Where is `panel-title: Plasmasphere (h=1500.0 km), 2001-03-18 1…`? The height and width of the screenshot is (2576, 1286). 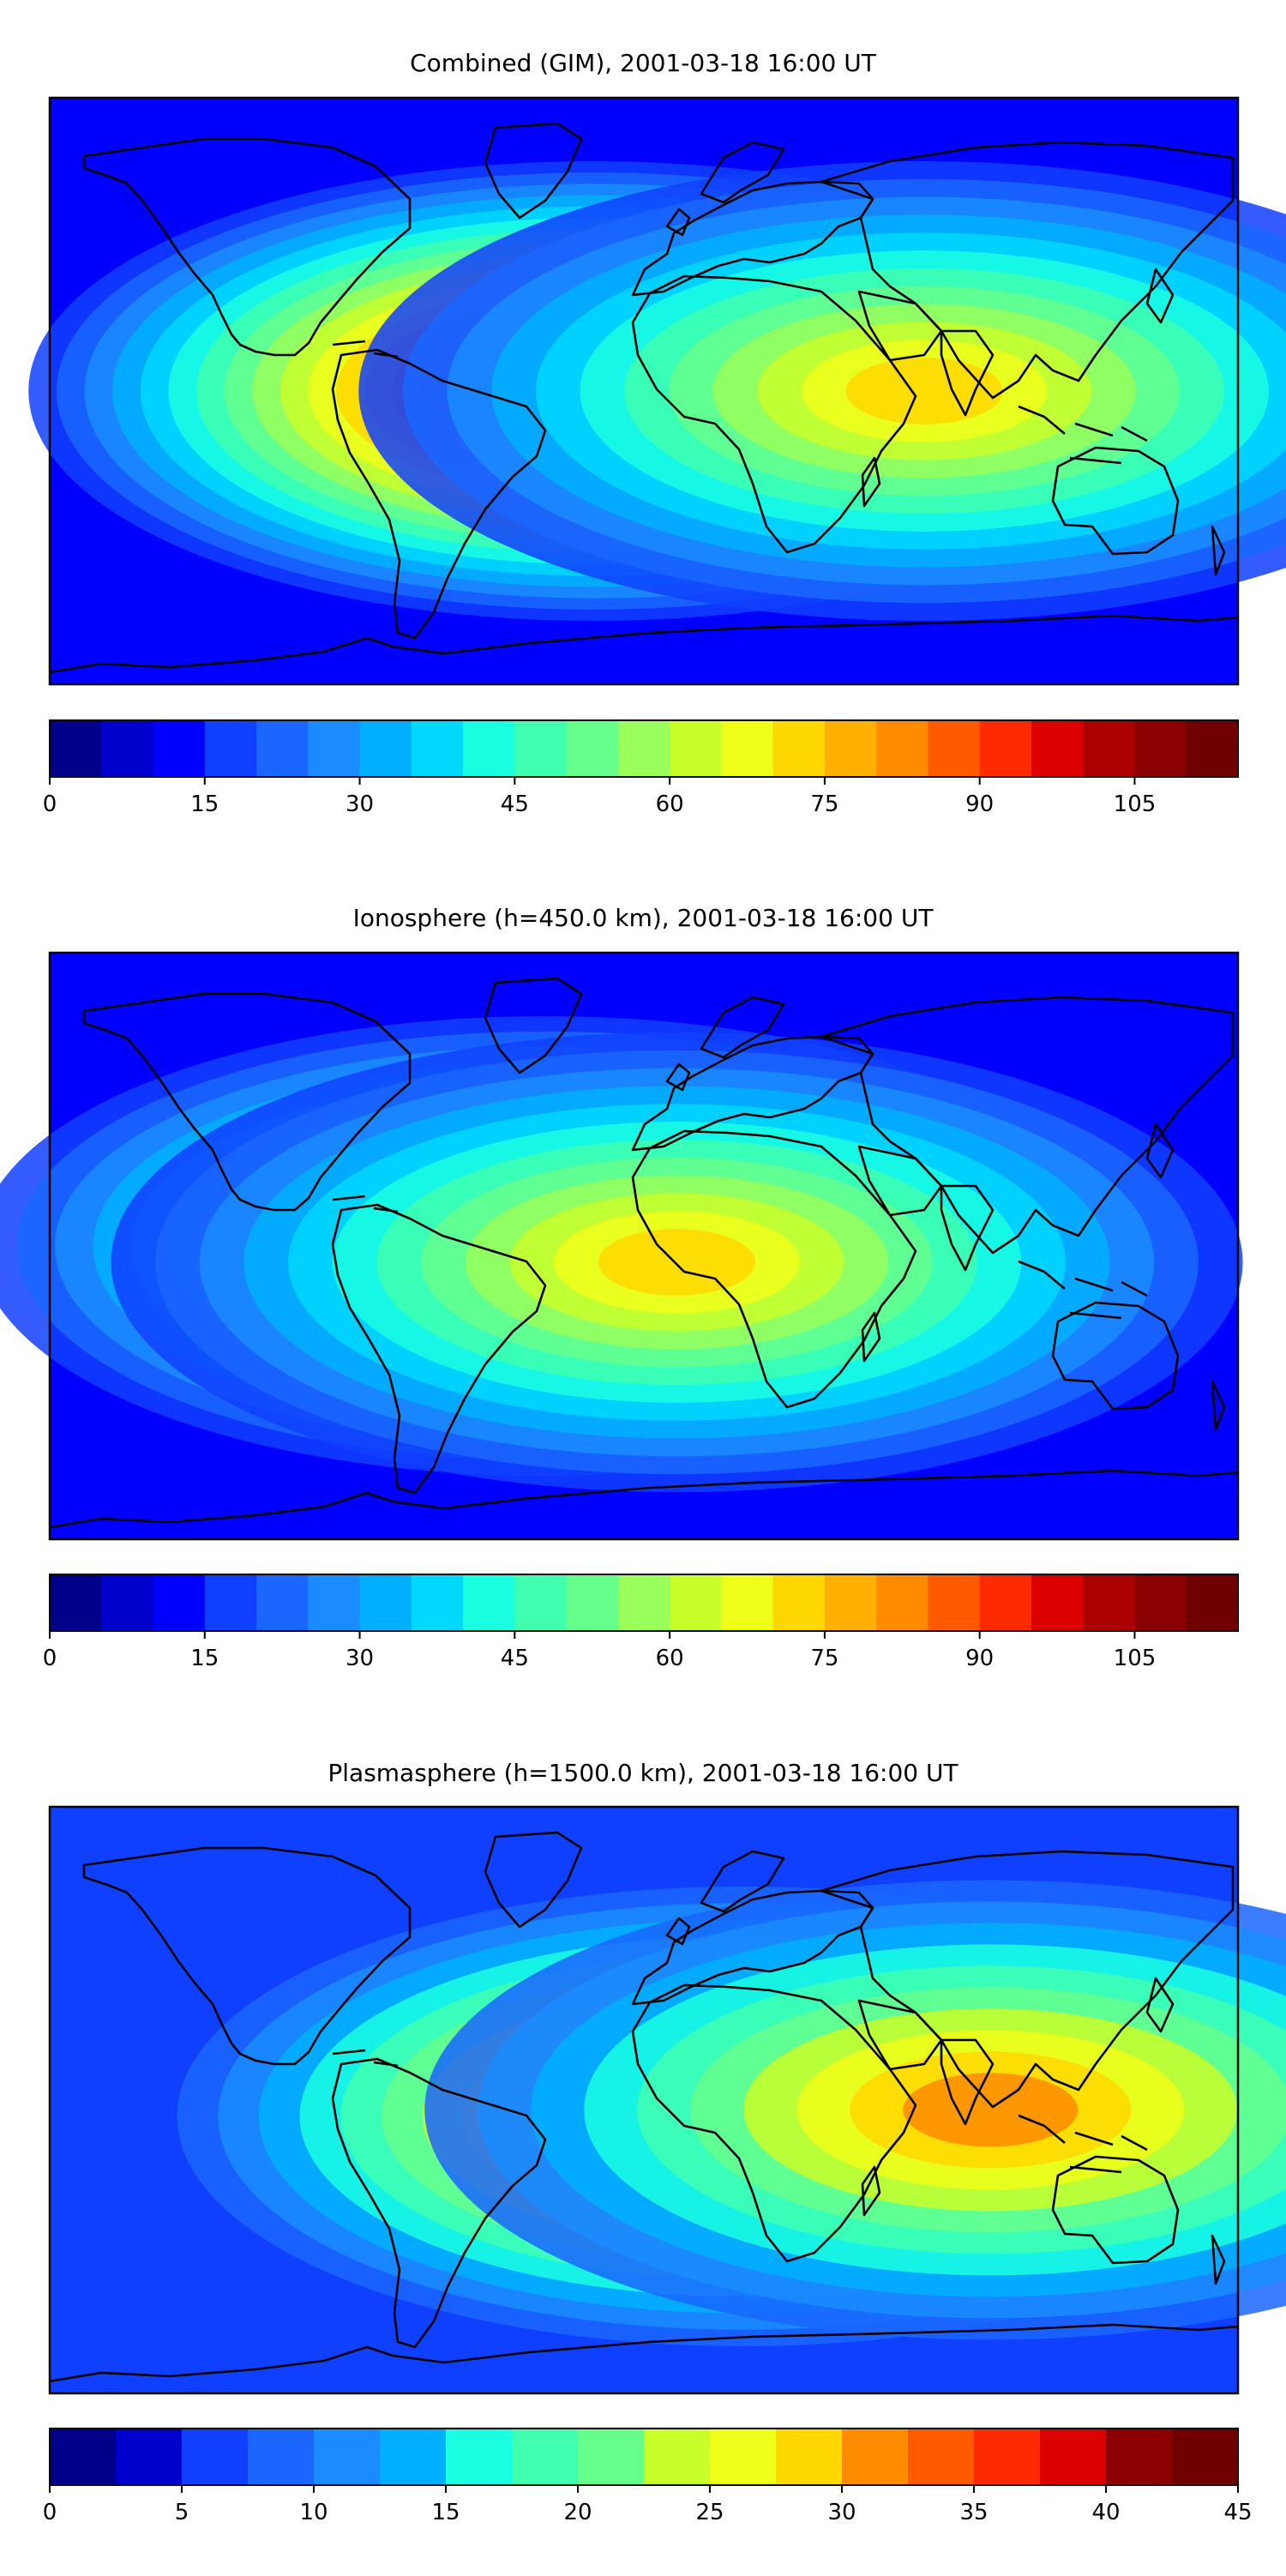
panel-title: Plasmasphere (h=1500.0 km), 2001-03-18 1… is located at coordinates (643, 1773).